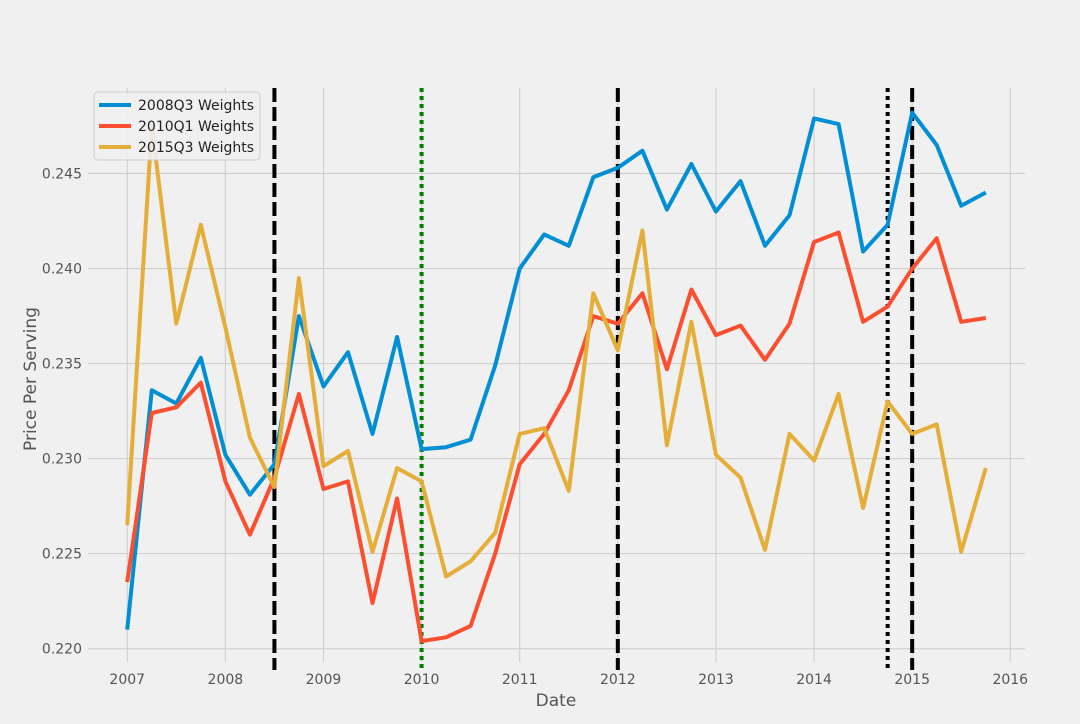  Describe the element at coordinates (62, 175) in the screenshot. I see `y-tick-label: 0.245` at that location.